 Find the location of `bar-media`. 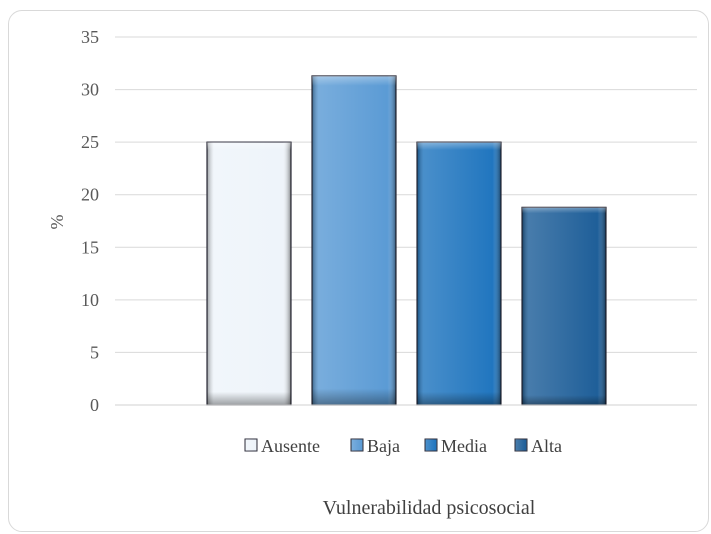

bar-media is located at coordinates (459, 273).